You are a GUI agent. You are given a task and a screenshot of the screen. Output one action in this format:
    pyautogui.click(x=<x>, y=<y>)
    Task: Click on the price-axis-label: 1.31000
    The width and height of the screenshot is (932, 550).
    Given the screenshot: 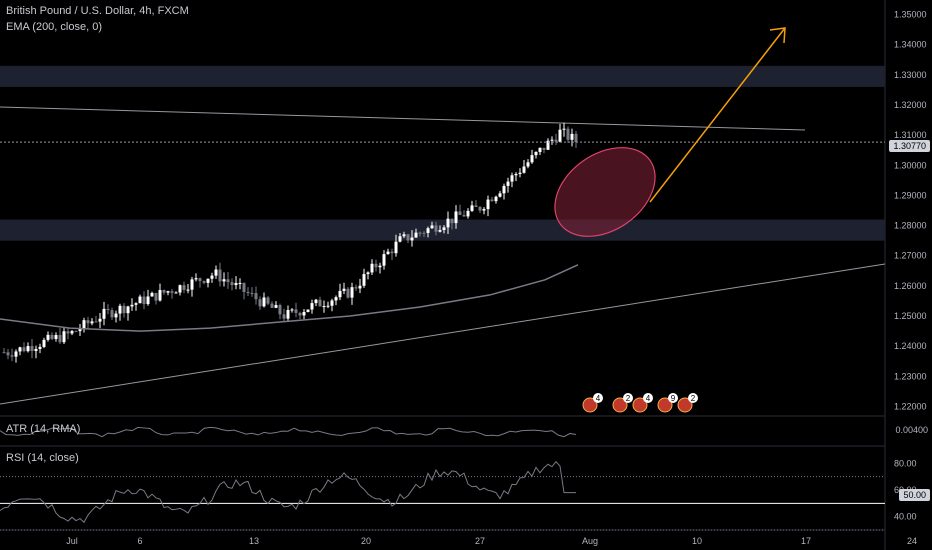 What is the action you would take?
    pyautogui.click(x=910, y=135)
    